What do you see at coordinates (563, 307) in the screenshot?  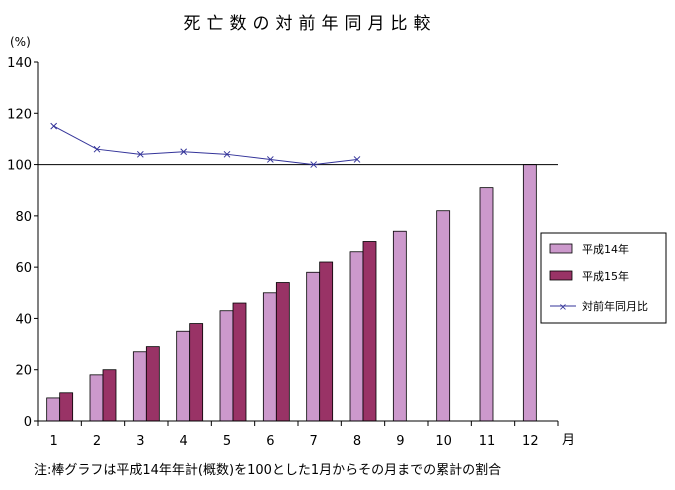 I see `legend-marker-ratio: ×` at bounding box center [563, 307].